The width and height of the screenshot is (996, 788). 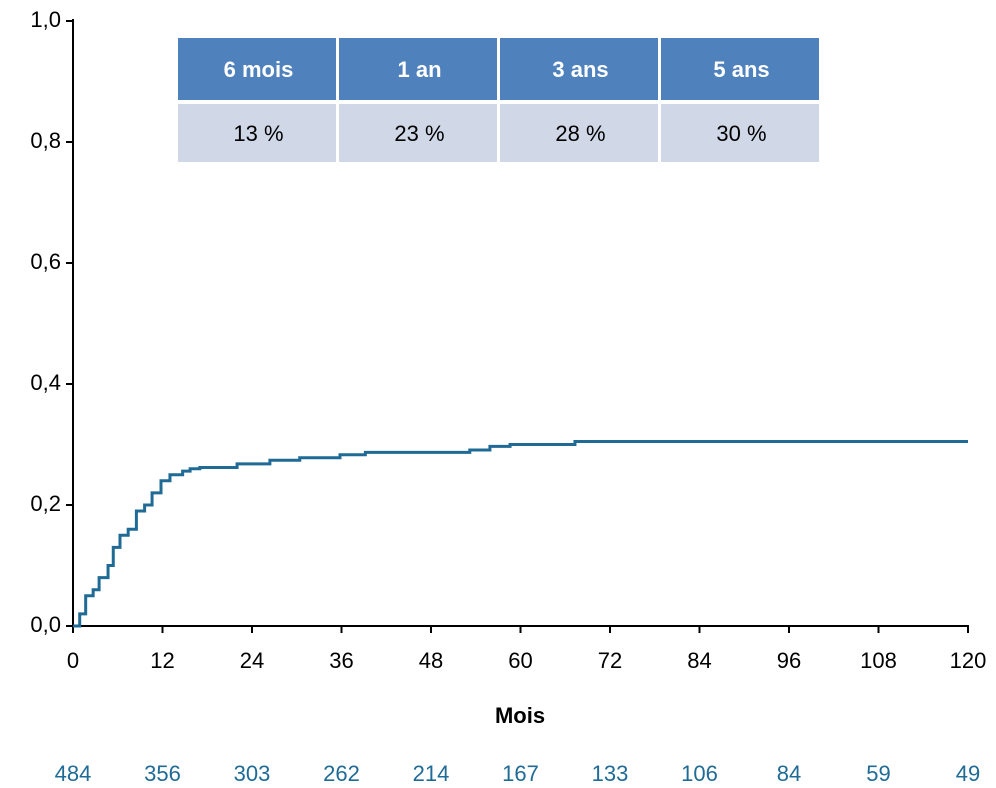 I want to click on table-header: 3 ans, so click(x=580, y=69).